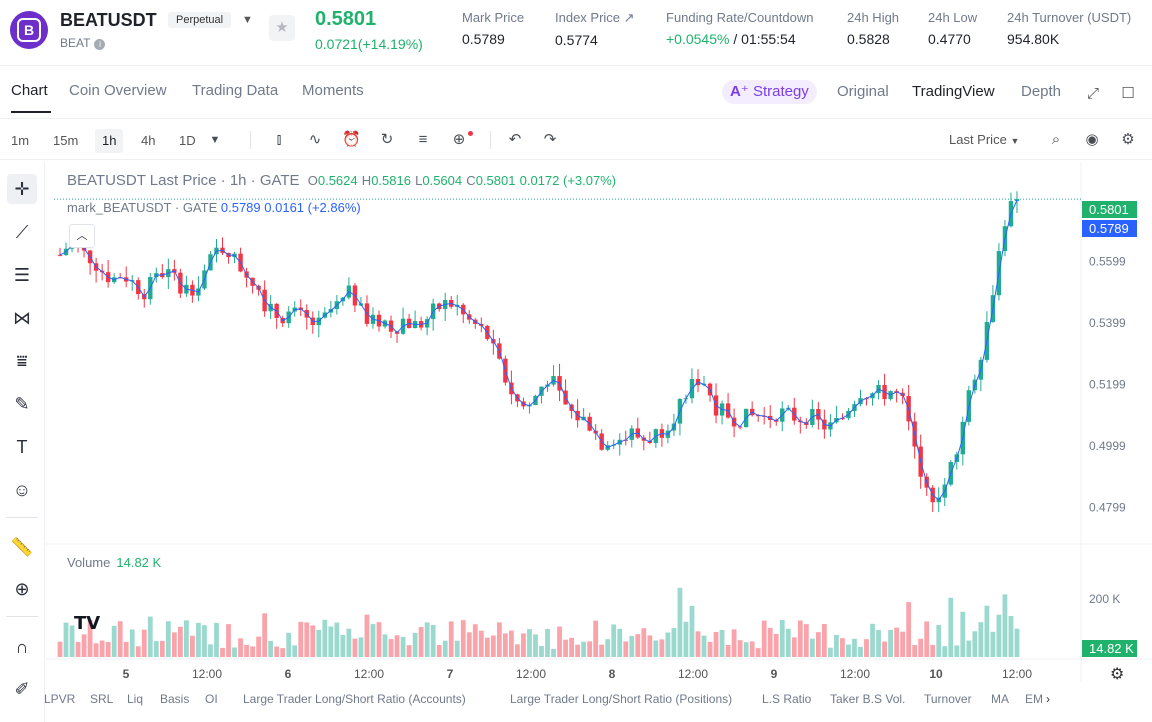  I want to click on timeframe-1h: 1h, so click(109, 141).